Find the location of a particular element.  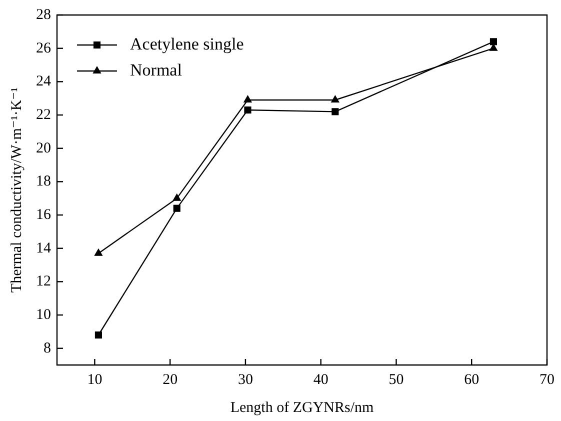

x-tick-label: 30 is located at coordinates (245, 380).